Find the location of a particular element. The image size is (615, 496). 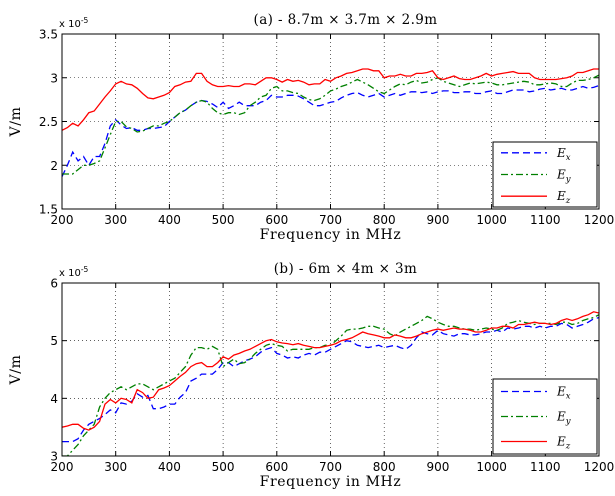

y-tick-label: 2.5 is located at coordinates (48, 122).